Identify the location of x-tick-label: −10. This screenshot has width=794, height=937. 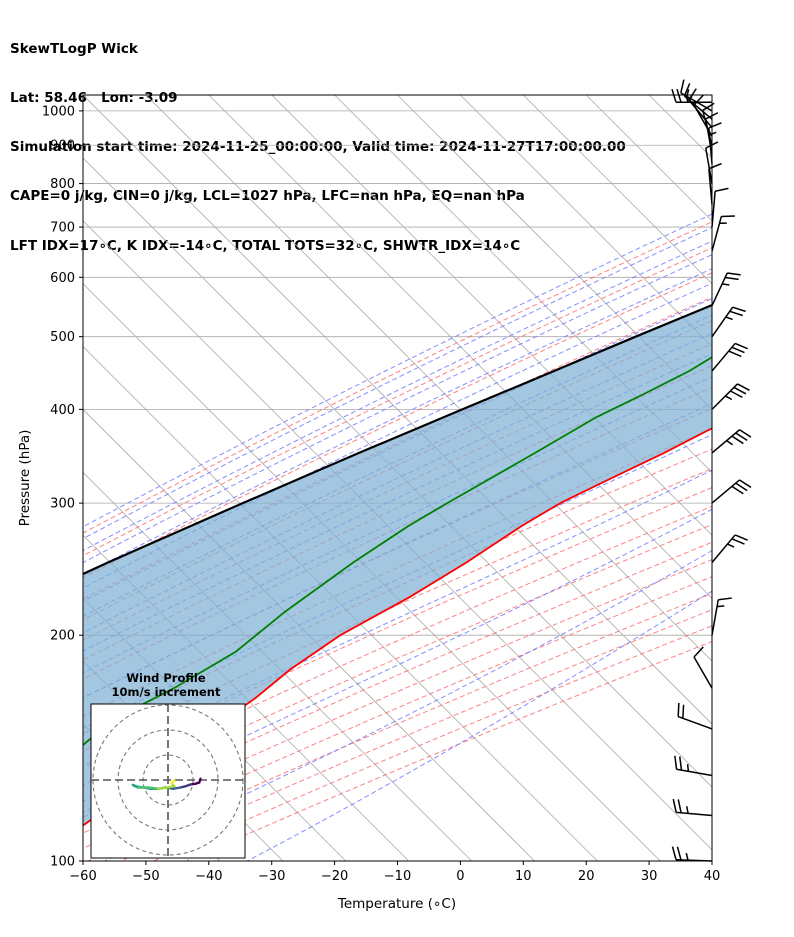
(397, 876).